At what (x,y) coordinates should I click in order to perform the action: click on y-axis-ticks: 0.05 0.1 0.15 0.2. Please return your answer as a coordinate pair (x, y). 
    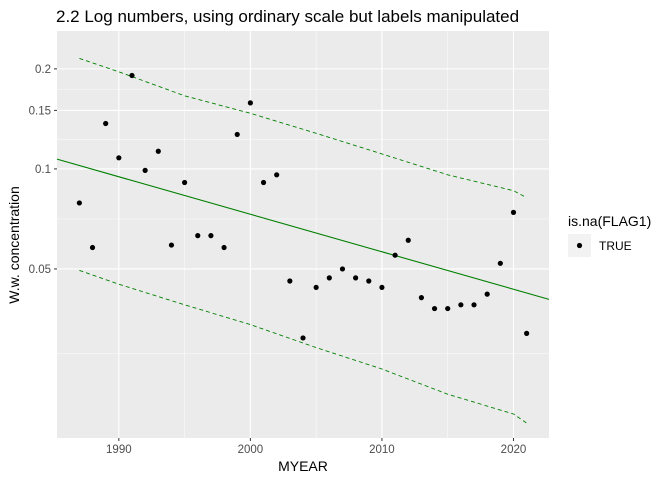
    Looking at the image, I should click on (43, 170).